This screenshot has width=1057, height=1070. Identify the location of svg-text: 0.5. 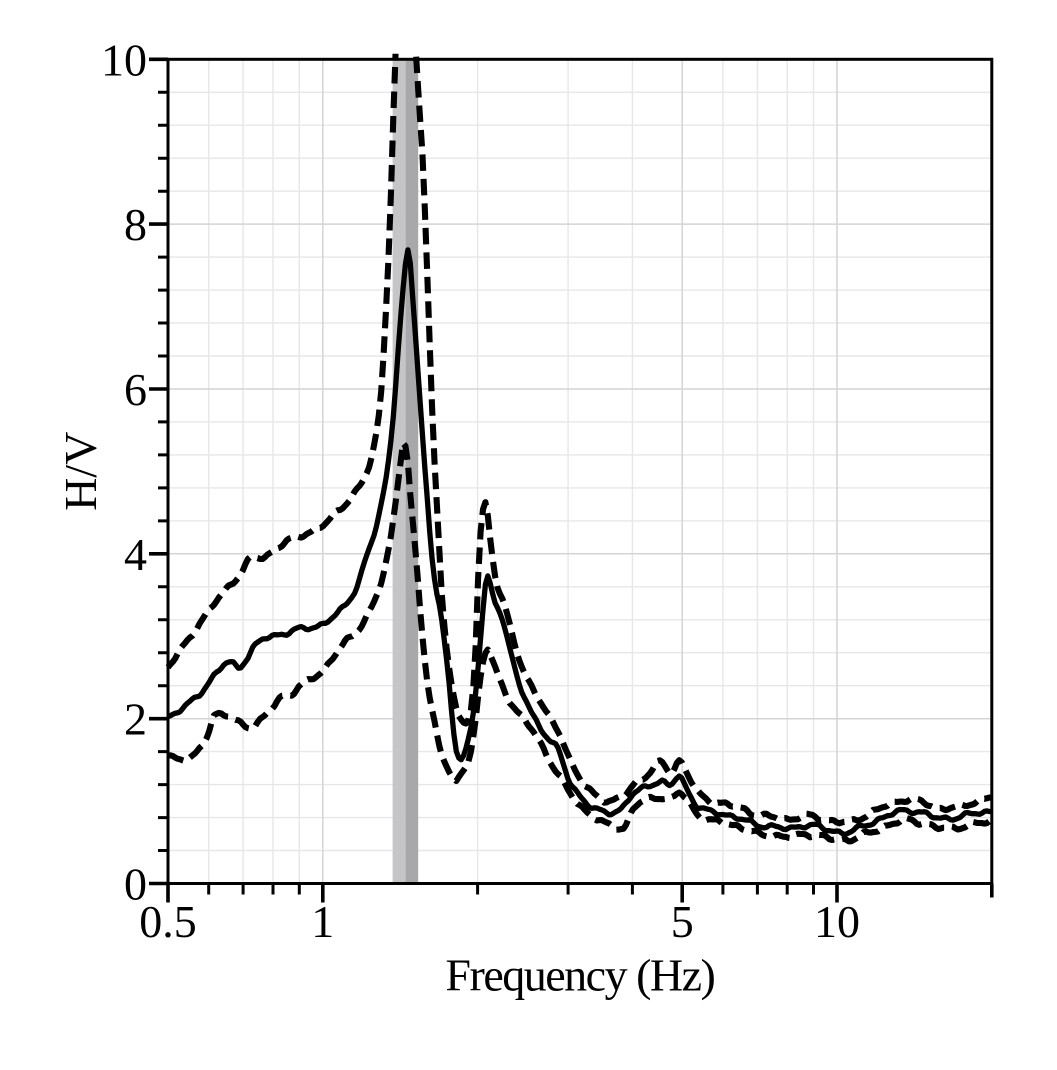
(168, 921).